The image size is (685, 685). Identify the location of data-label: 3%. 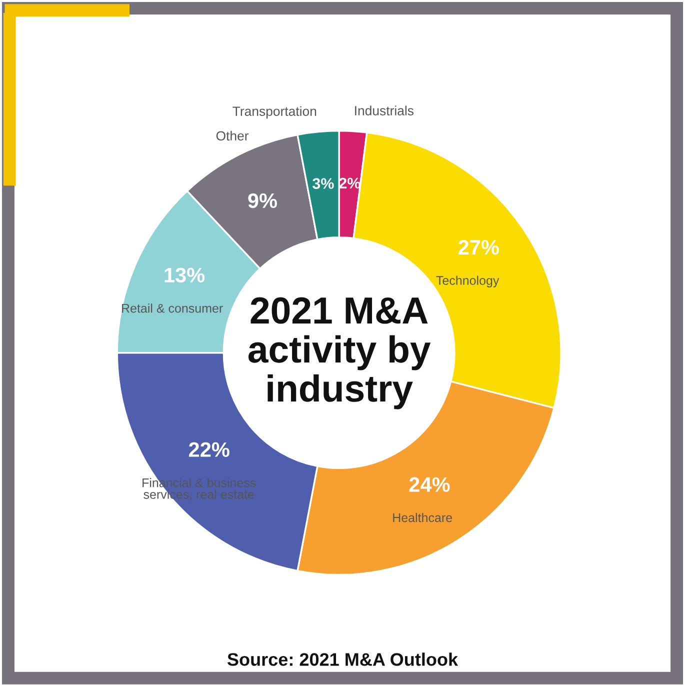
(323, 183).